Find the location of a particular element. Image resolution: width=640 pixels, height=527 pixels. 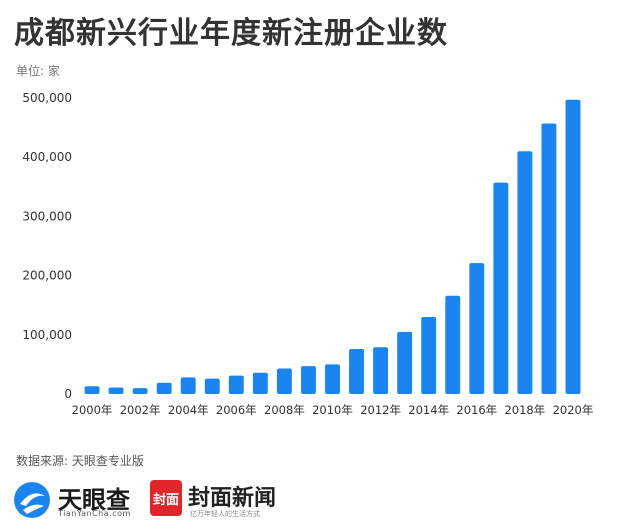

tianyancha-name: 天眼查 is located at coordinates (94, 500).